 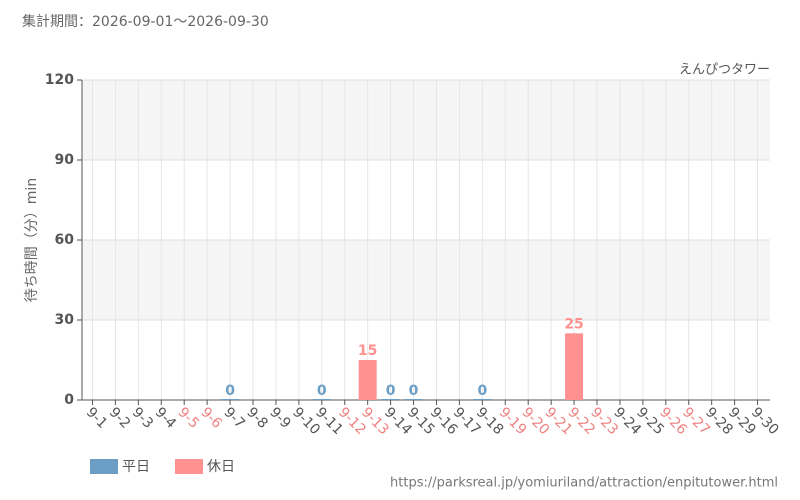 I want to click on y-axis-label: 待ち時間（分）min, so click(x=32, y=240).